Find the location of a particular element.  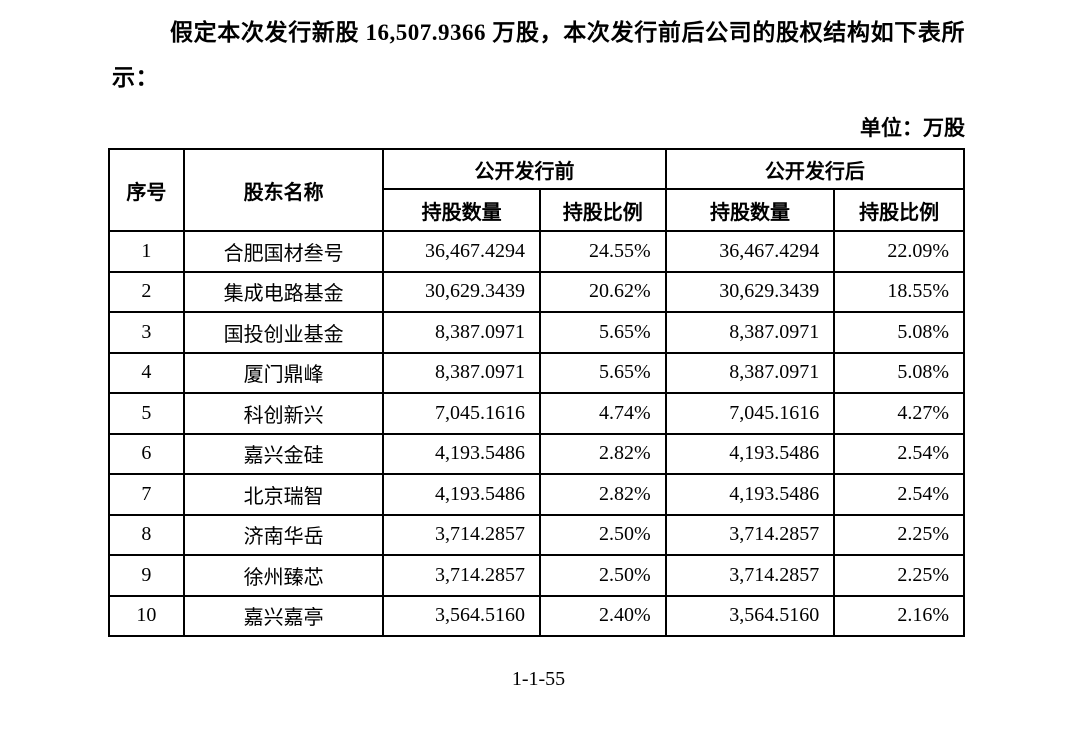

header-shares-held-before: 持股数量 is located at coordinates (461, 210).